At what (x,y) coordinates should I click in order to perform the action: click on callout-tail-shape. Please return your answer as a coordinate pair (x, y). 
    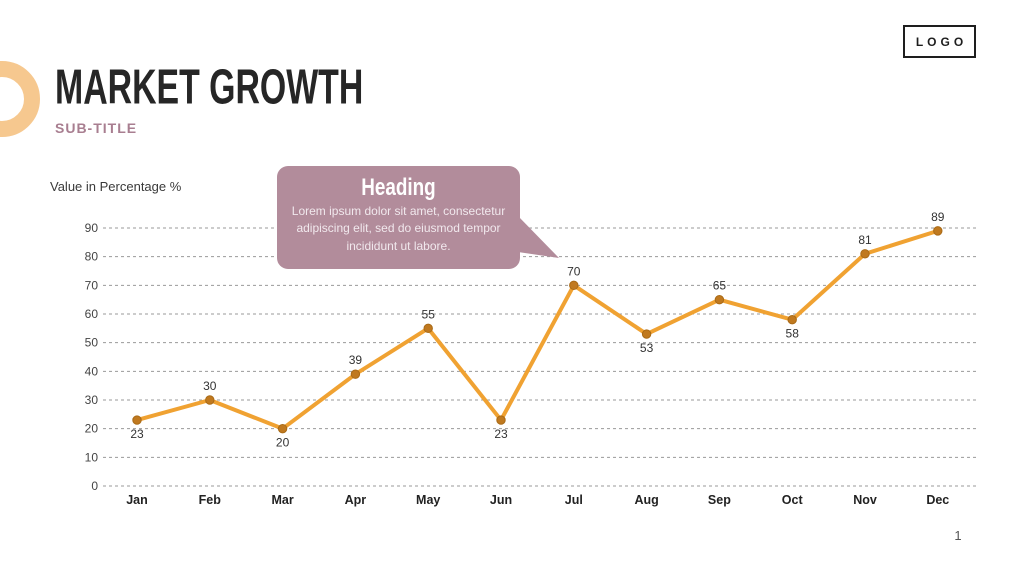
    Looking at the image, I should click on (538, 237).